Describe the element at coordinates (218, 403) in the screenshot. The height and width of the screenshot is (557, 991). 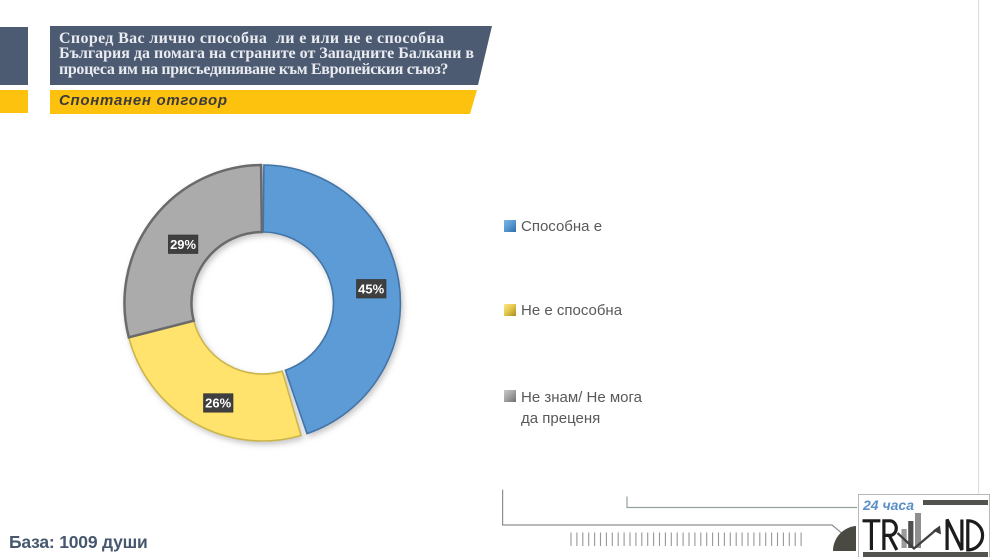
I see `svg-text: 26%` at that location.